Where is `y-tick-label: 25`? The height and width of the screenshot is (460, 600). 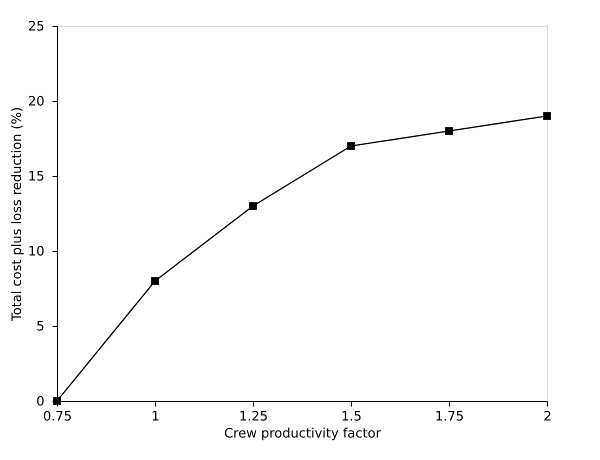 y-tick-label: 25 is located at coordinates (36, 27).